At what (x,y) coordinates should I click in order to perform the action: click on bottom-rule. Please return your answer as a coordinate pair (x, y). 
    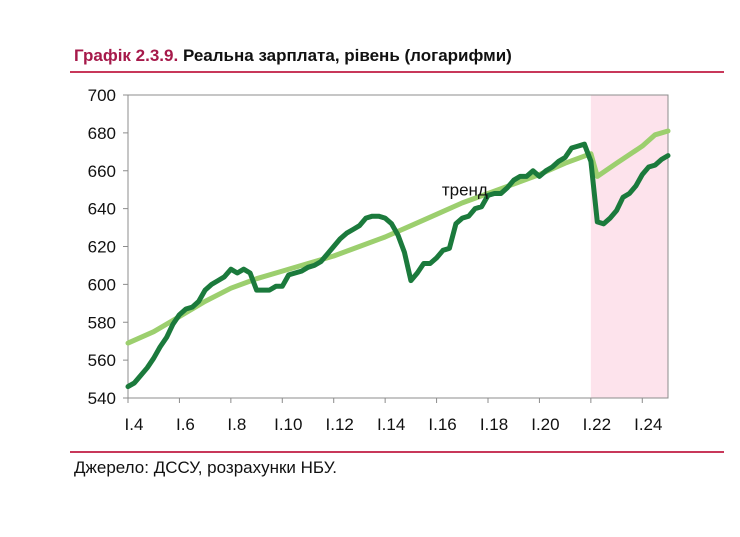
    Looking at the image, I should click on (397, 452).